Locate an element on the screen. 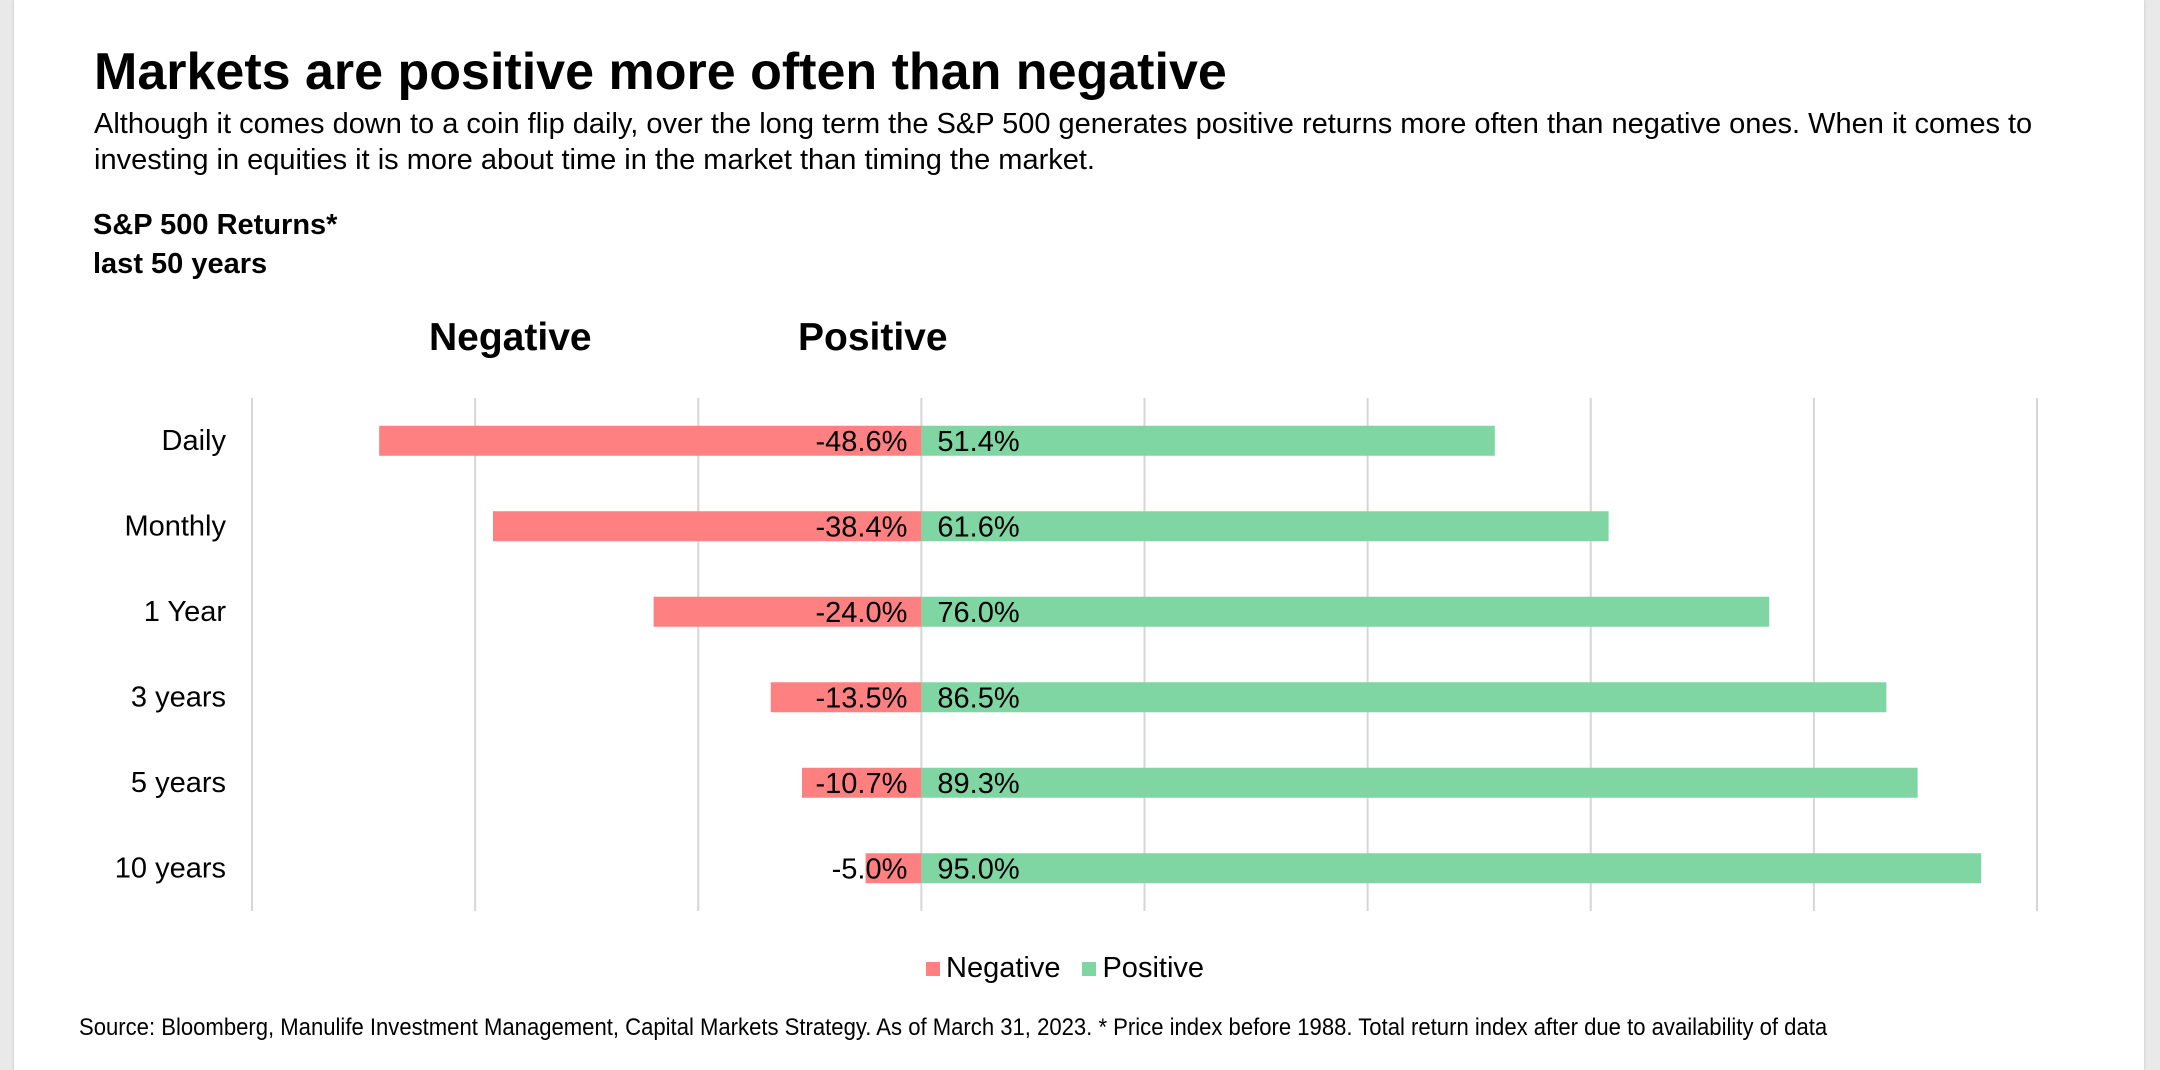 The width and height of the screenshot is (2160, 1070). negative-data-label: -13.5% is located at coordinates (861, 698).